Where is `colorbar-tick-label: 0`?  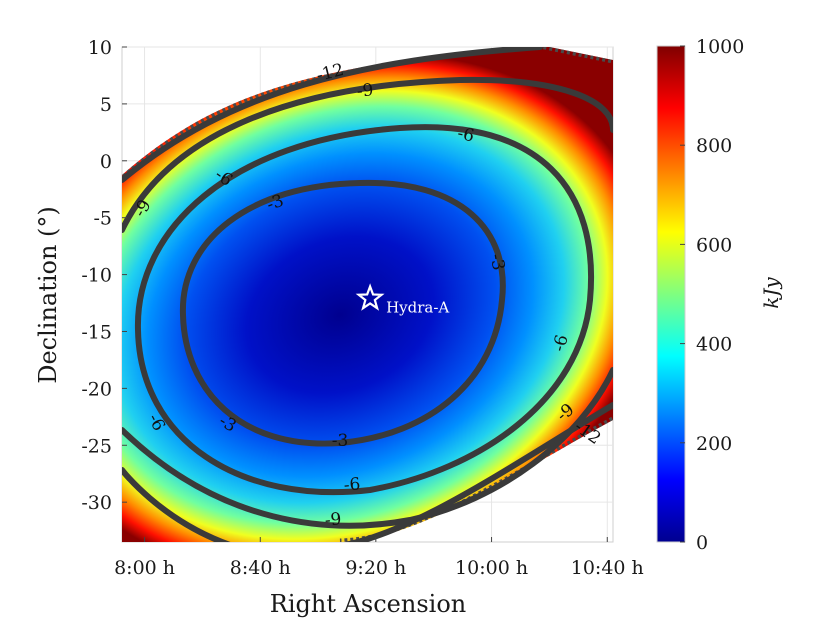 colorbar-tick-label: 0 is located at coordinates (702, 543).